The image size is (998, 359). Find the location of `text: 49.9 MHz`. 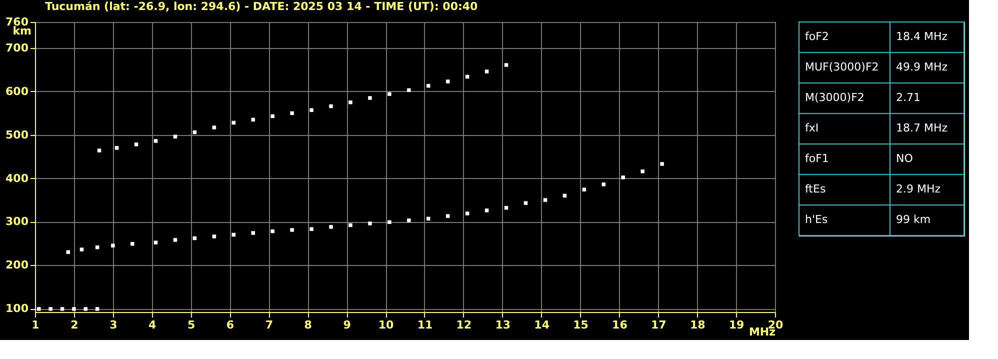

text: 49.9 MHz is located at coordinates (922, 67).